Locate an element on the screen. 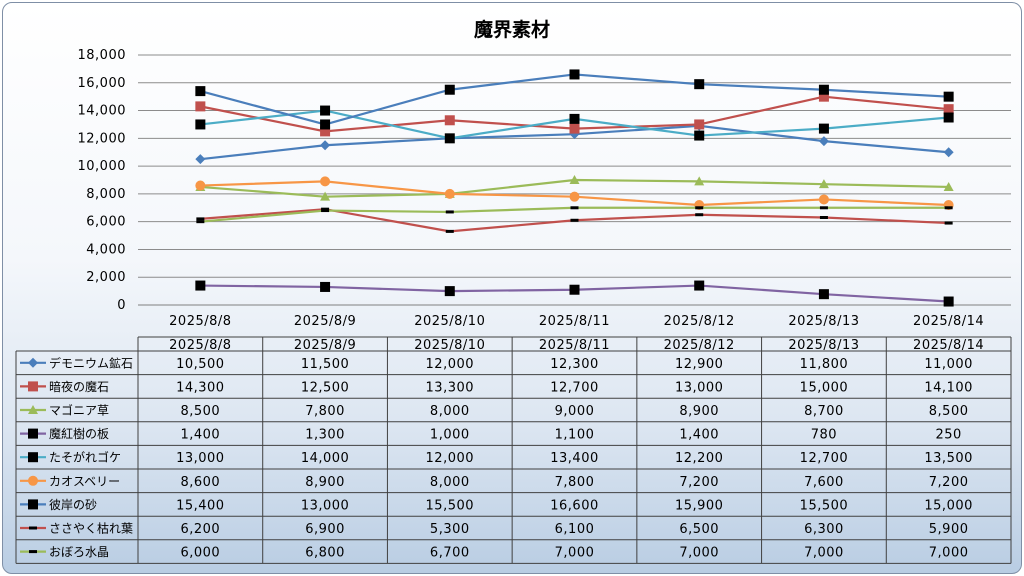  x-tick-label: 2025/8/10 is located at coordinates (449, 321).